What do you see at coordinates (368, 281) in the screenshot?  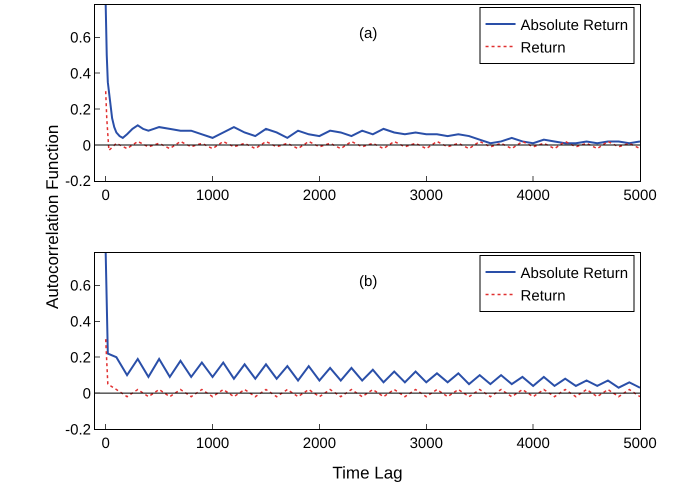 I see `annotation: (b)` at bounding box center [368, 281].